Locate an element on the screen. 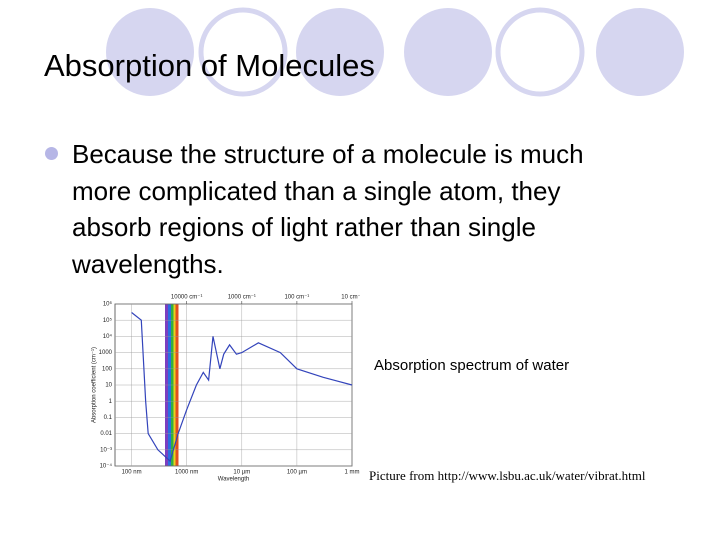 The image size is (720, 540). x-tick-label: 100 µm is located at coordinates (297, 473).